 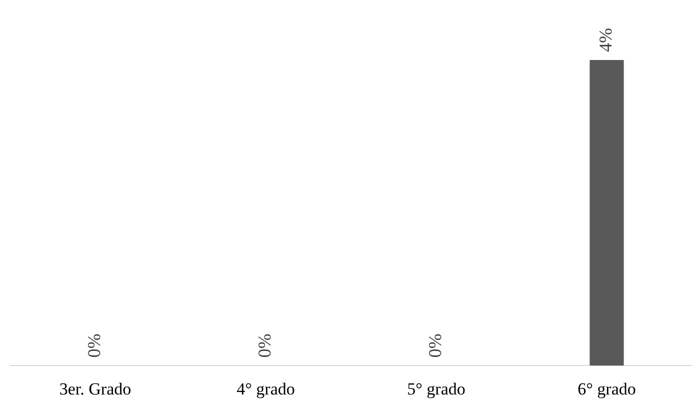 I want to click on x-tick-label: 6° grado, so click(x=607, y=388).